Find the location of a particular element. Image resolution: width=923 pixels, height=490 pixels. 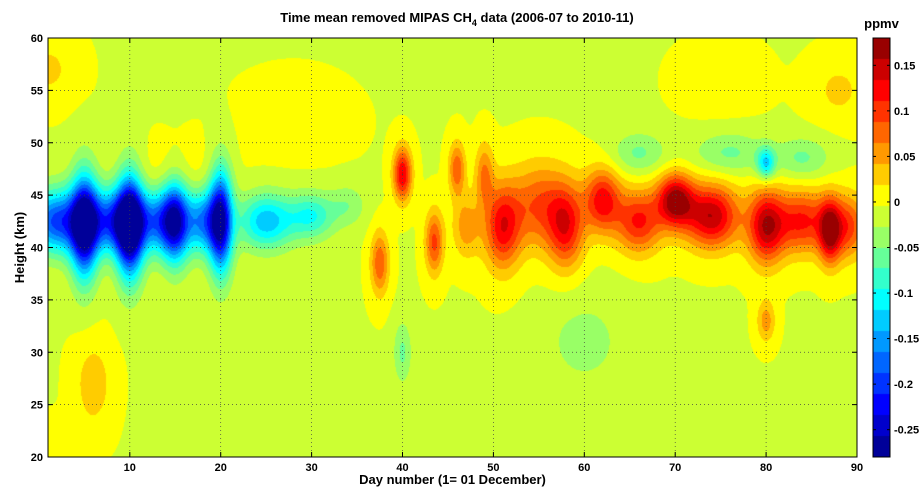

y-tick-label: 40 is located at coordinates (37, 249).